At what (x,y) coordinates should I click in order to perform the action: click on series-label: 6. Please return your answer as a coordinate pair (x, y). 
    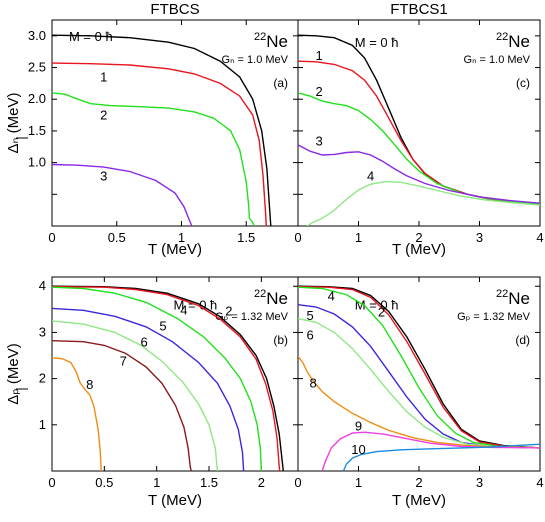
    Looking at the image, I should click on (144, 342).